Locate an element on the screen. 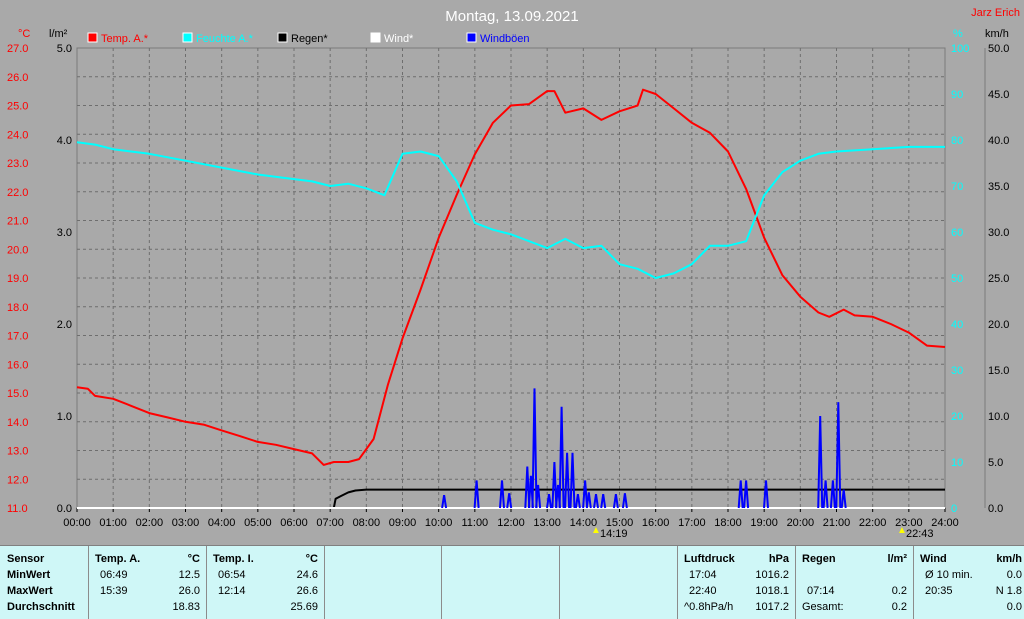 The image size is (1024, 619). hum-tick-label: 70 is located at coordinates (957, 187).